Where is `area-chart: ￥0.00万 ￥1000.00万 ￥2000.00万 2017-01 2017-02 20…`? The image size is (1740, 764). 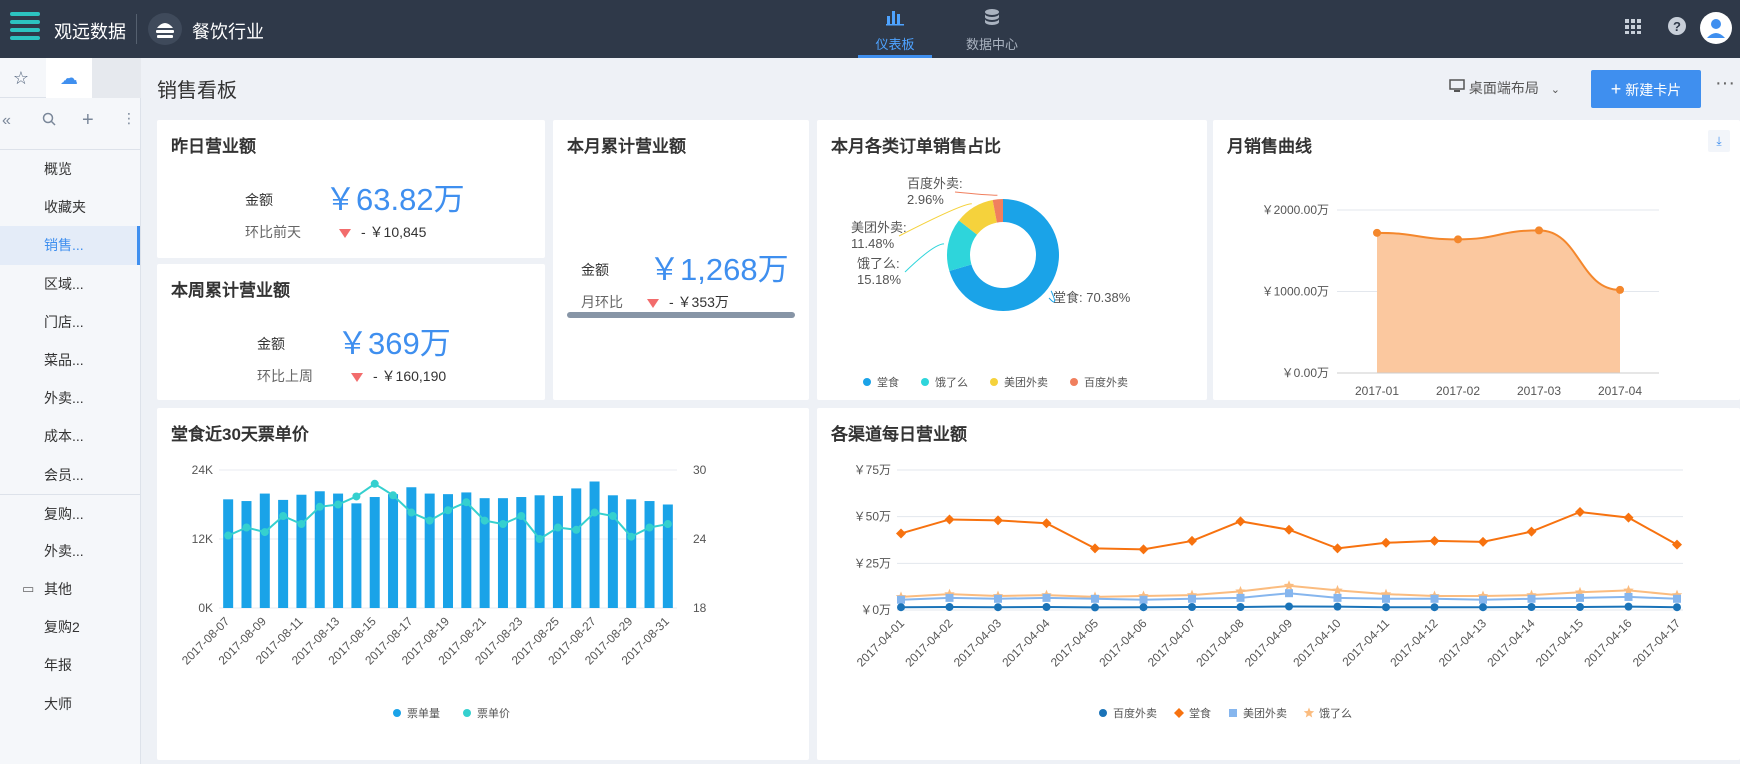 area-chart: ￥0.00万 ￥1000.00万 ￥2000.00万 2017-01 2017-02 20… is located at coordinates (1460, 300).